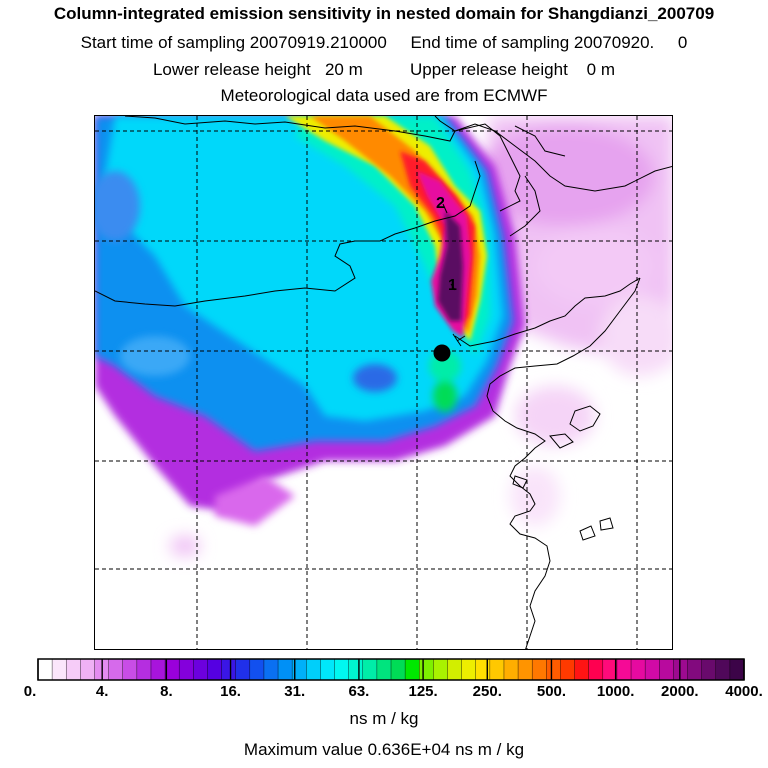 The width and height of the screenshot is (768, 768). Describe the element at coordinates (102, 691) in the screenshot. I see `colorbar-tick-label: 4.` at that location.